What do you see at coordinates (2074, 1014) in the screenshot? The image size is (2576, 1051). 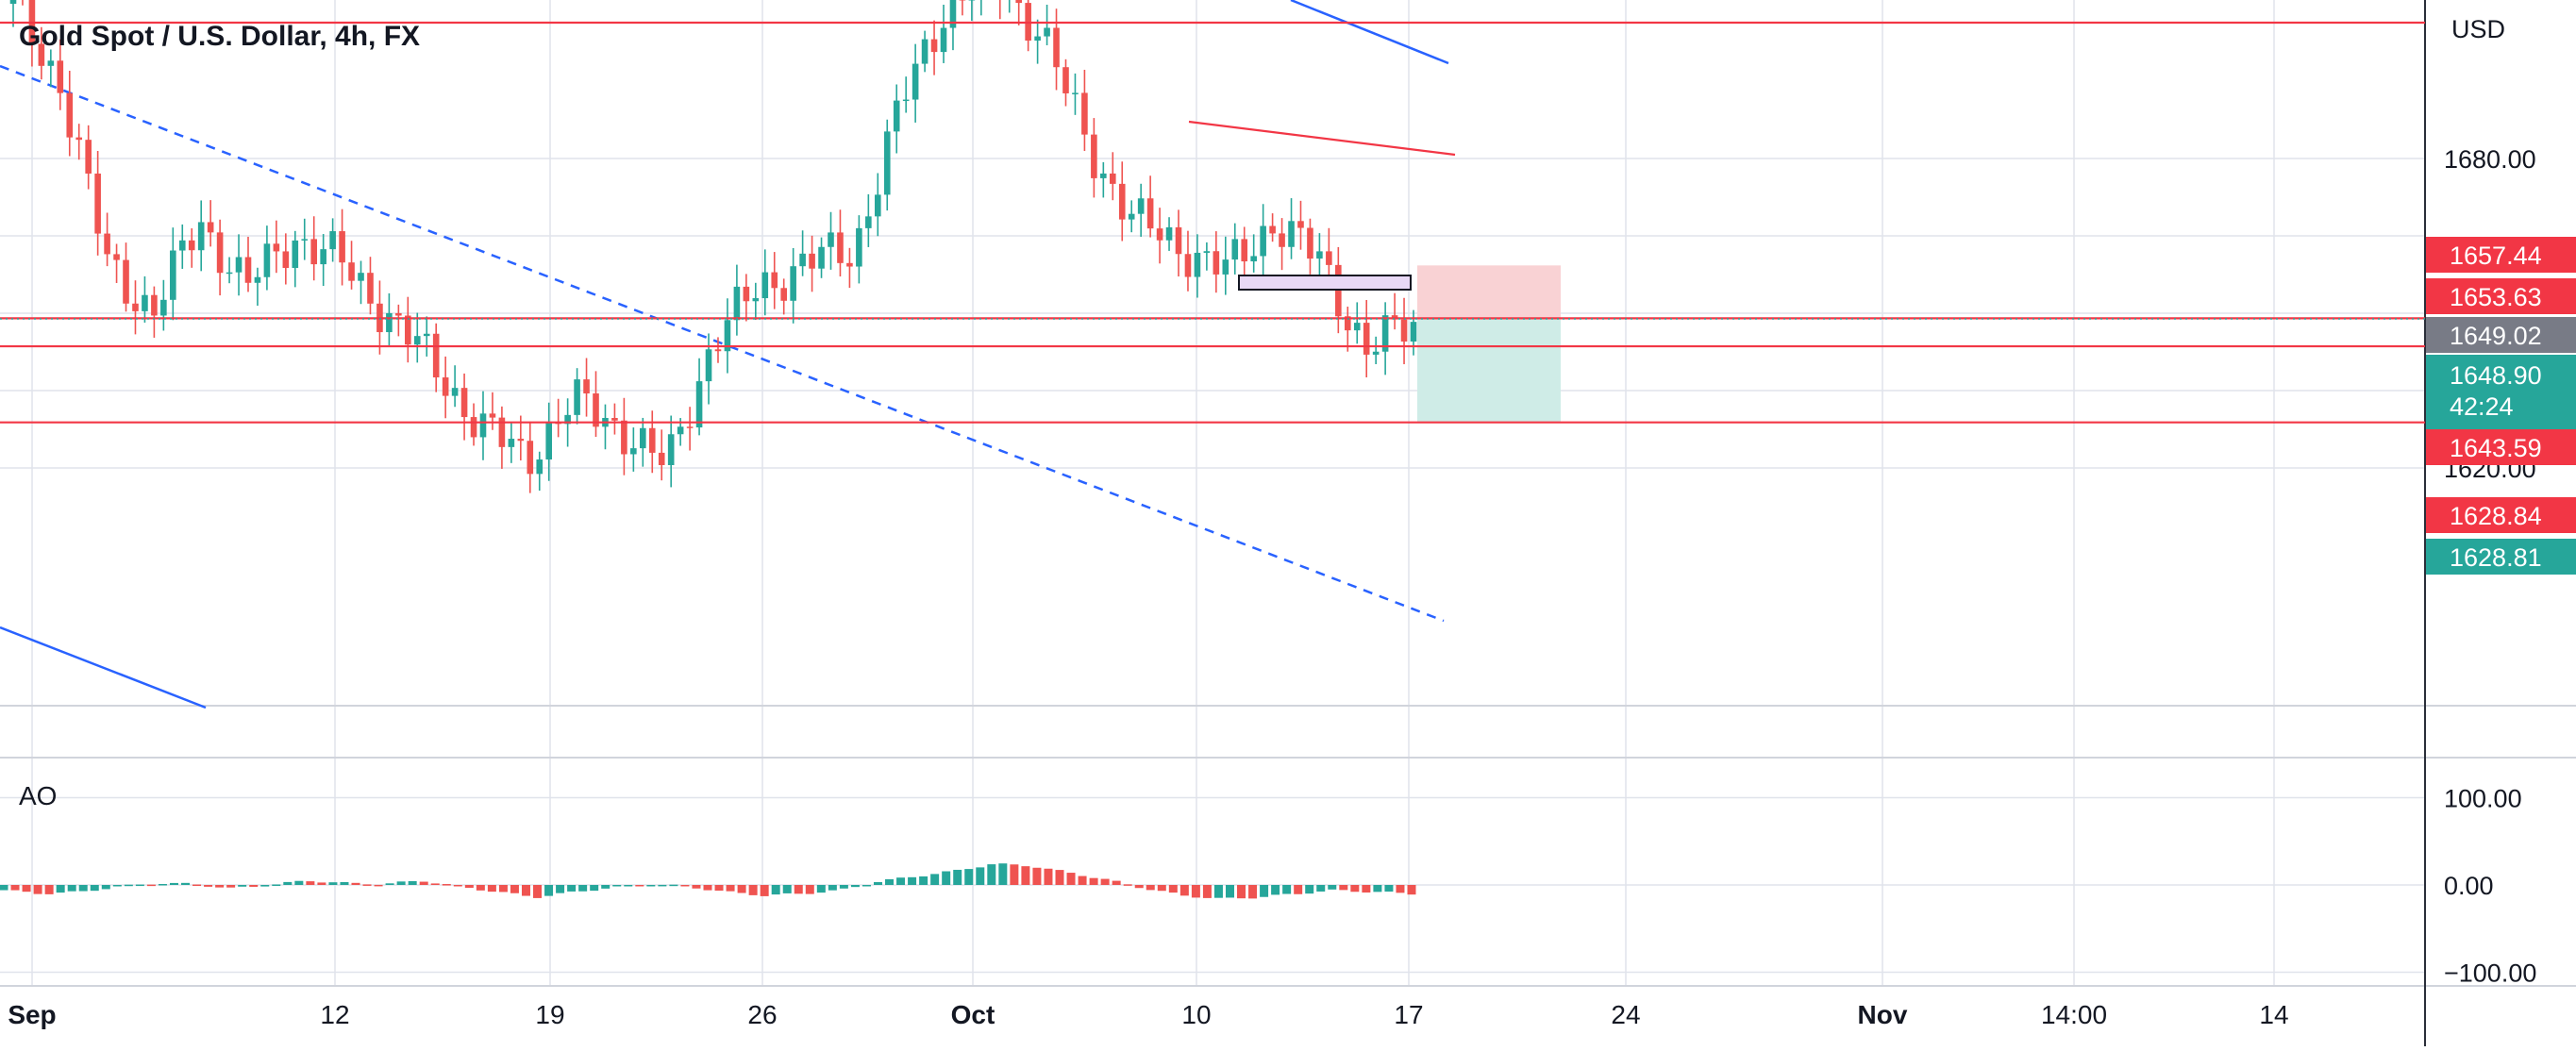 I see `time-axis-label: 14:00` at bounding box center [2074, 1014].